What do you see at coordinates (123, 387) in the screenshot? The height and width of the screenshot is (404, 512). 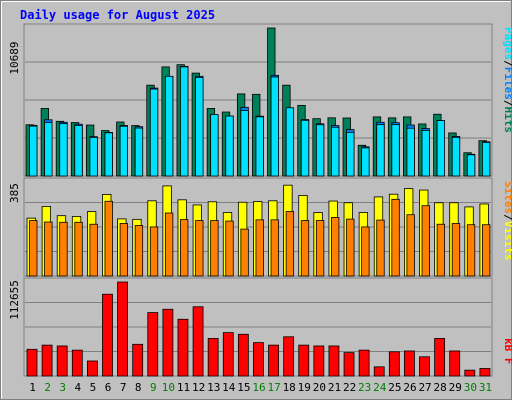 I see `x-tick-label-day-7: 7` at bounding box center [123, 387].